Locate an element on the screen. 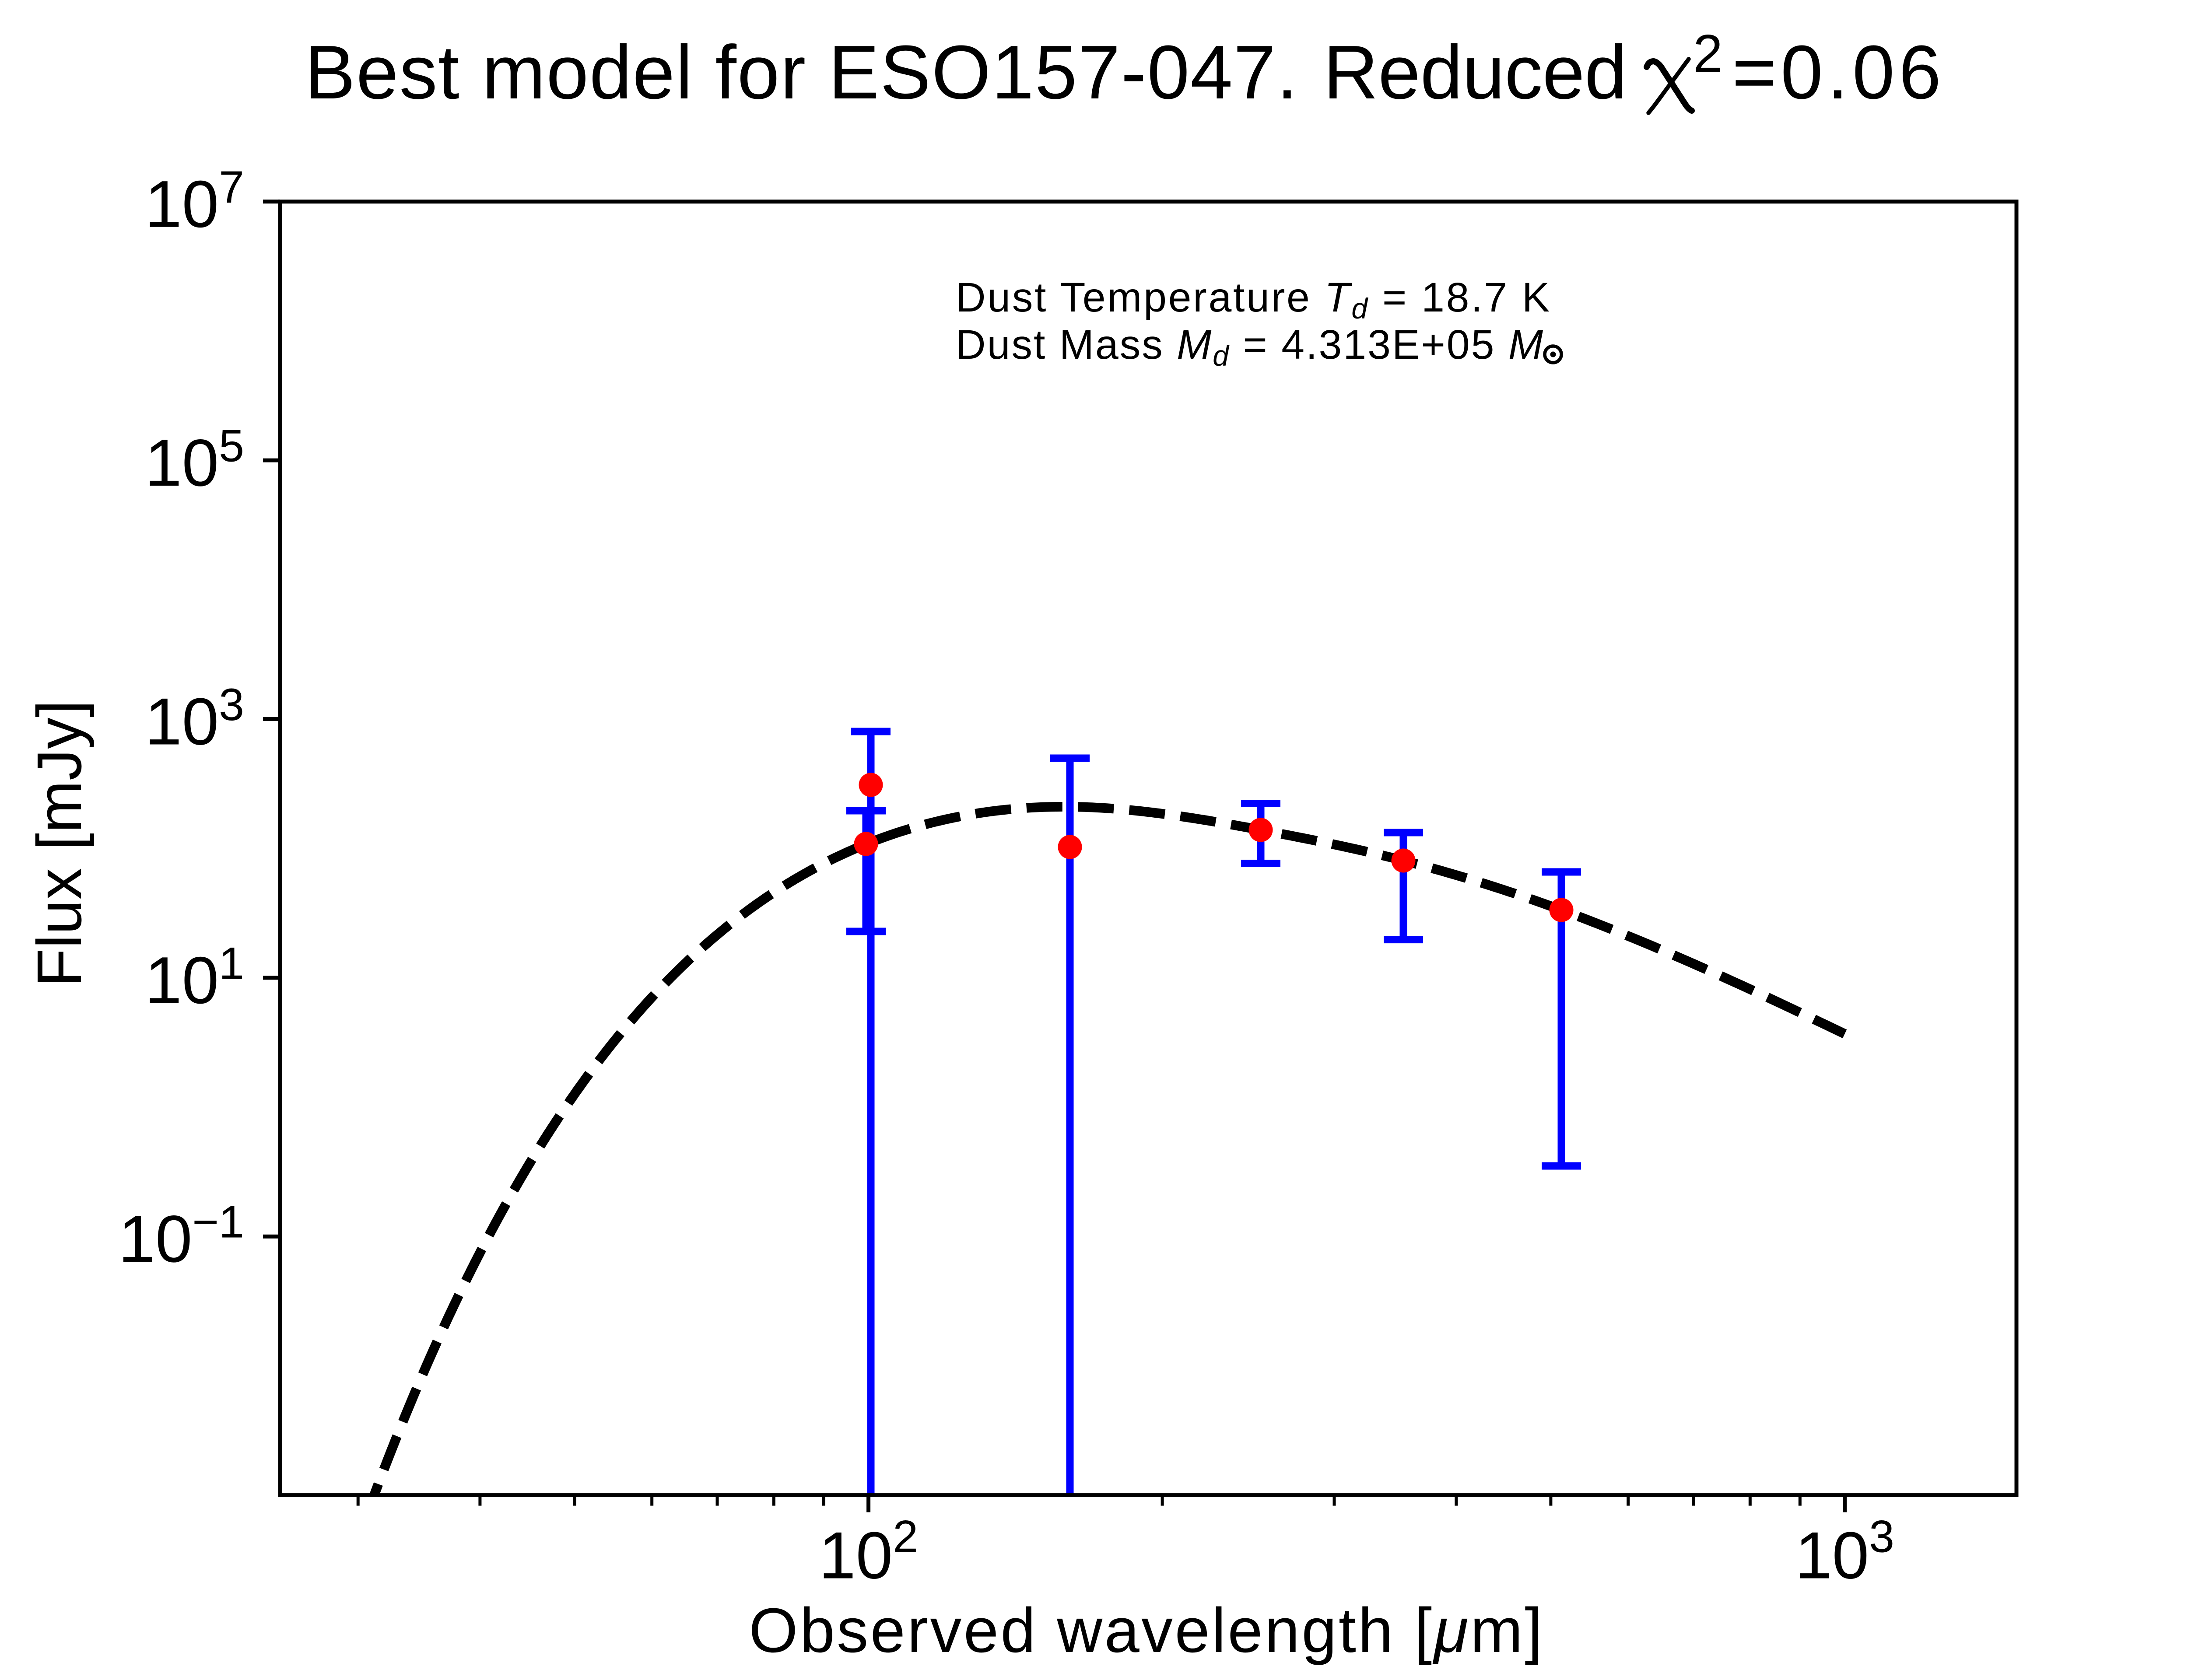  svg-text: 10⁵ is located at coordinates (194, 460).